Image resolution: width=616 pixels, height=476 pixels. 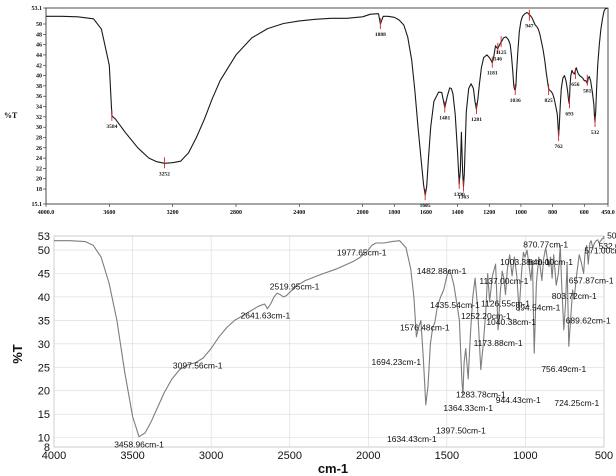 I want to click on bottom-peak-label: 1173.88cm-1, so click(x=498, y=343).